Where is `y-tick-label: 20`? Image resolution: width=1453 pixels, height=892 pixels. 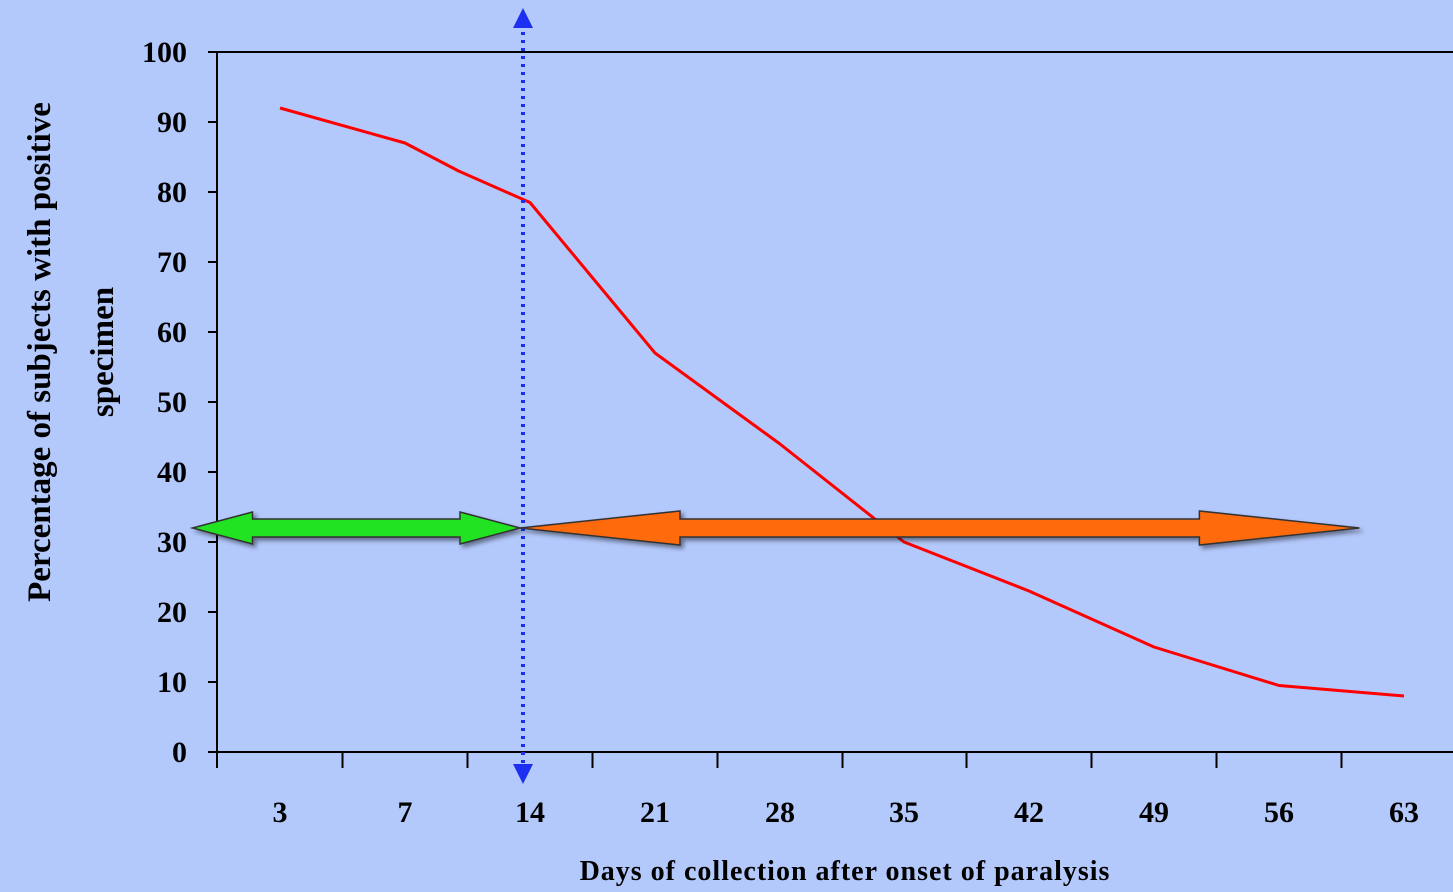 y-tick-label: 20 is located at coordinates (172, 612).